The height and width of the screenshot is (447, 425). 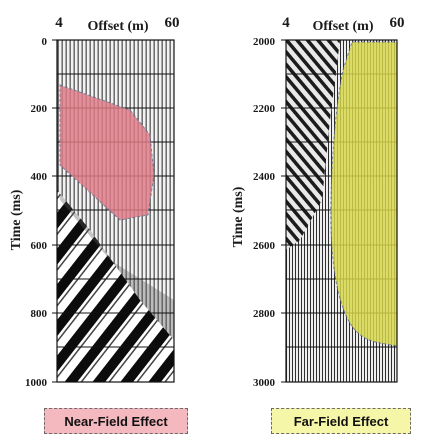 What do you see at coordinates (264, 314) in the screenshot?
I see `right-time-tick: 2800` at bounding box center [264, 314].